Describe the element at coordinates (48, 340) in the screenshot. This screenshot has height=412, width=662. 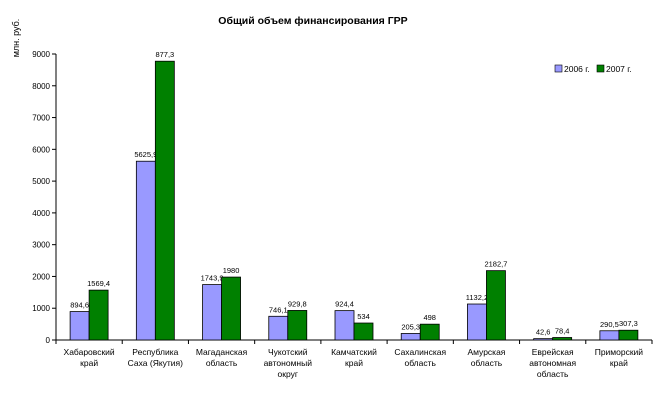
I see `y-tick-label: 0` at that location.